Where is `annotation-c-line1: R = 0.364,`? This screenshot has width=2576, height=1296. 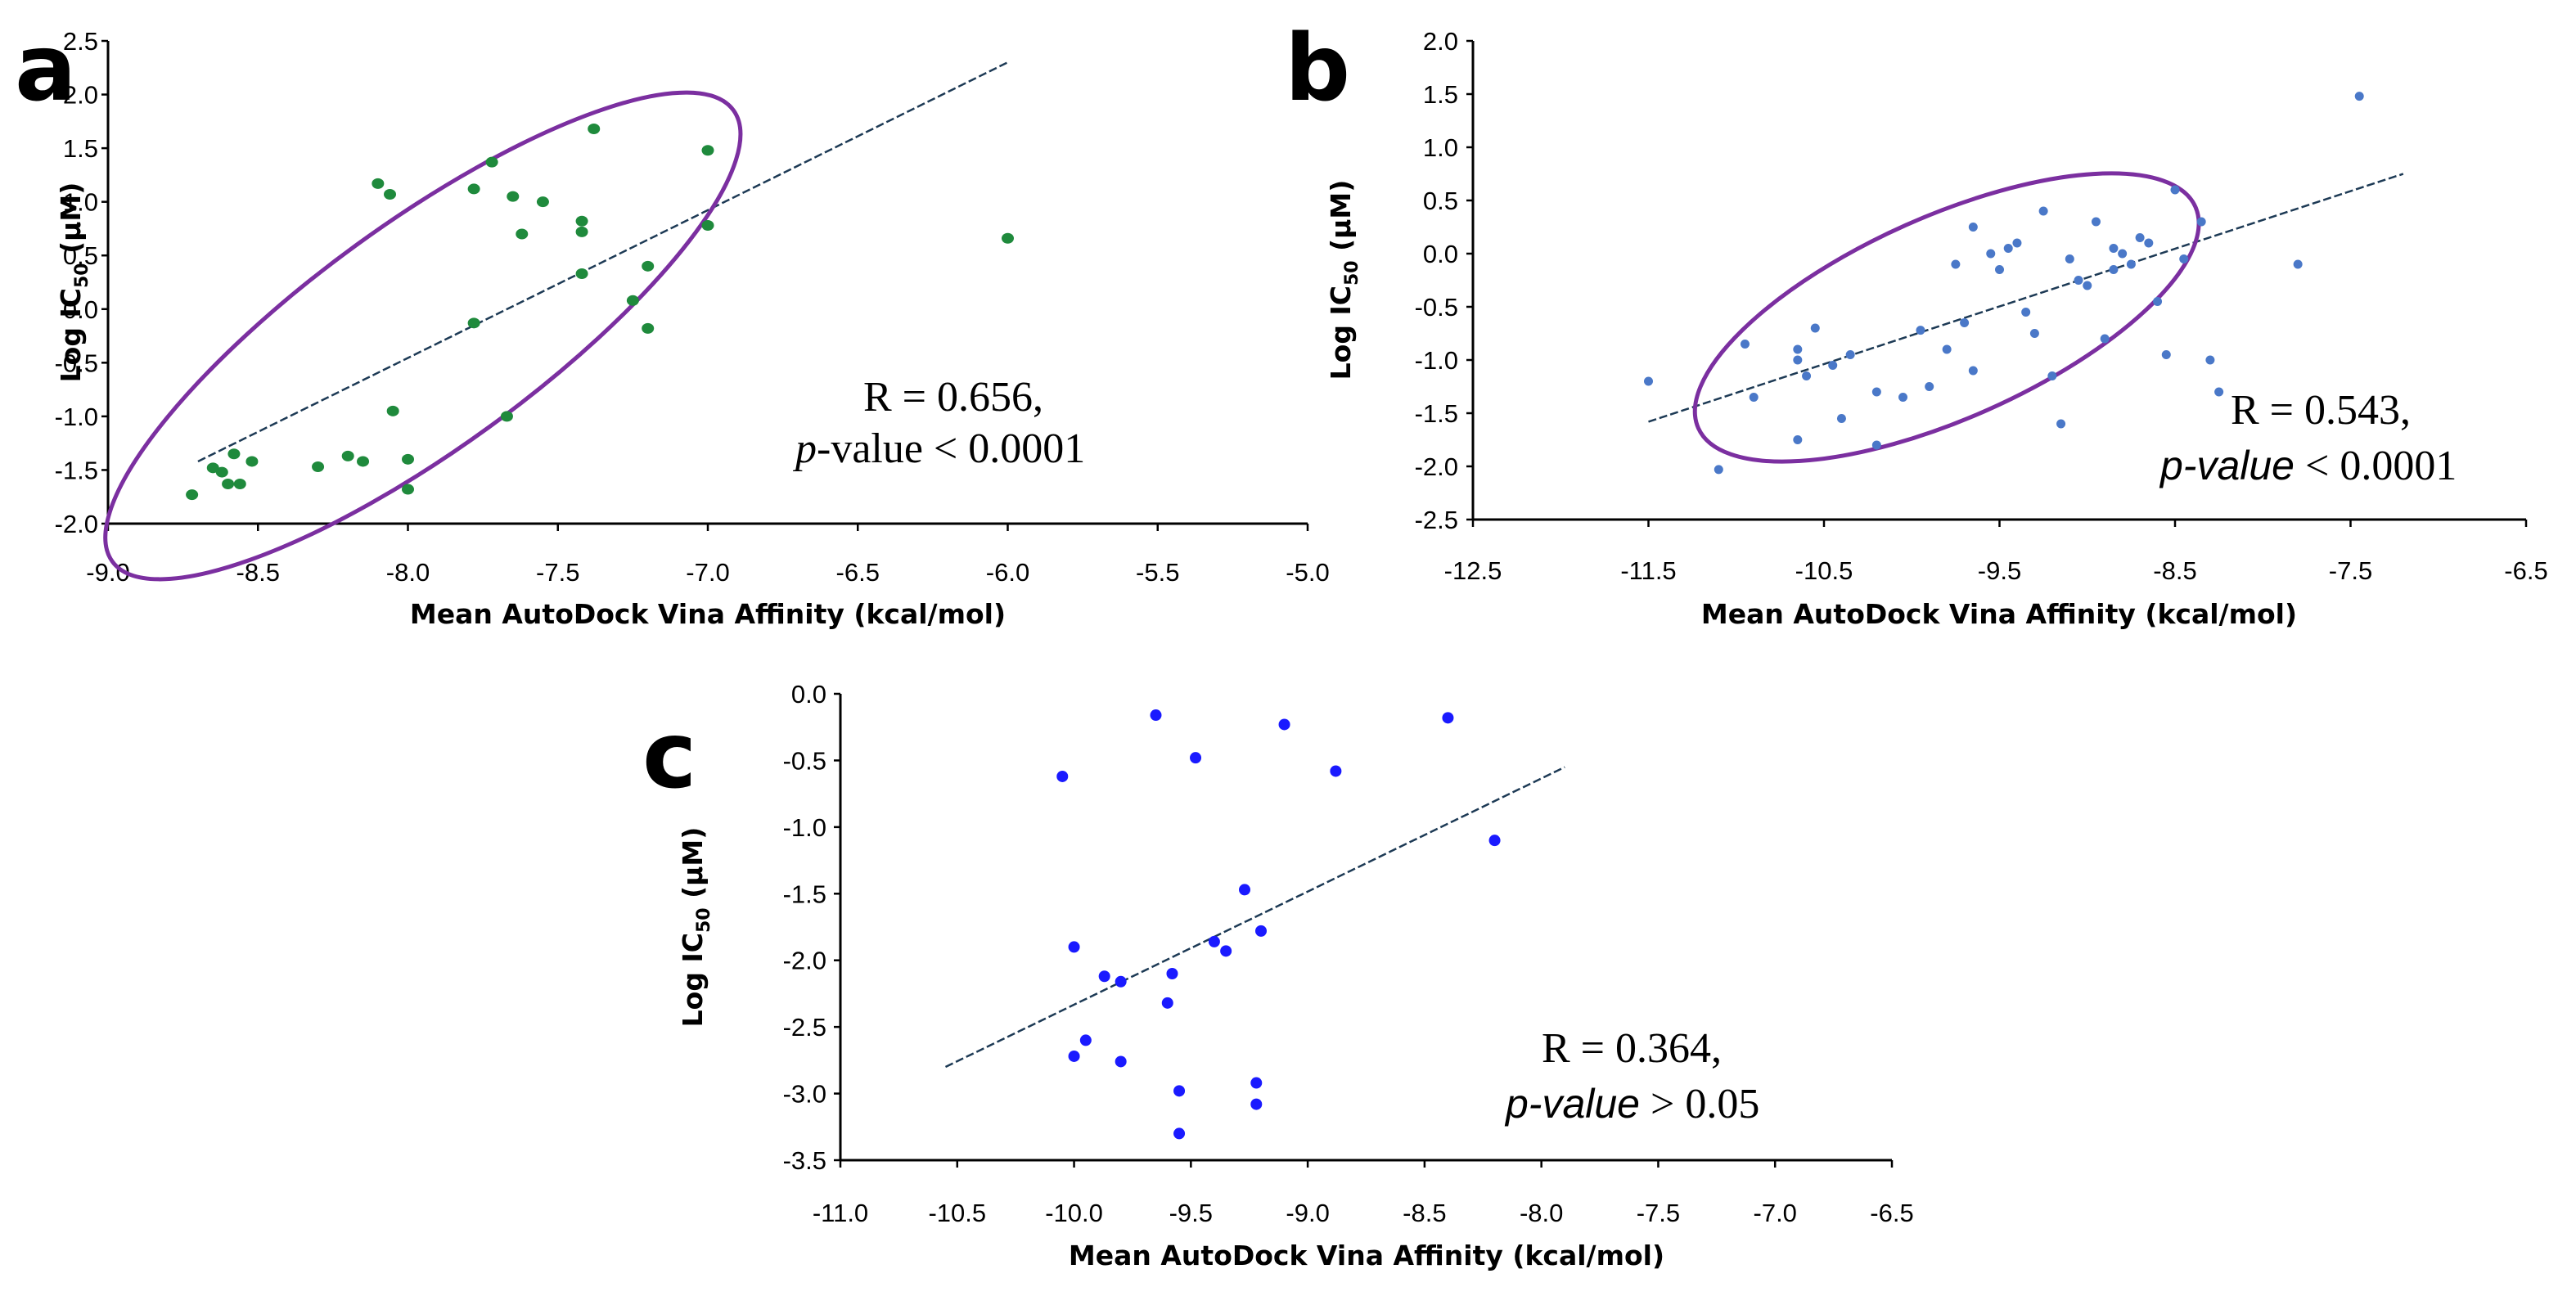 annotation-c-line1: R = 0.364, is located at coordinates (1632, 1048).